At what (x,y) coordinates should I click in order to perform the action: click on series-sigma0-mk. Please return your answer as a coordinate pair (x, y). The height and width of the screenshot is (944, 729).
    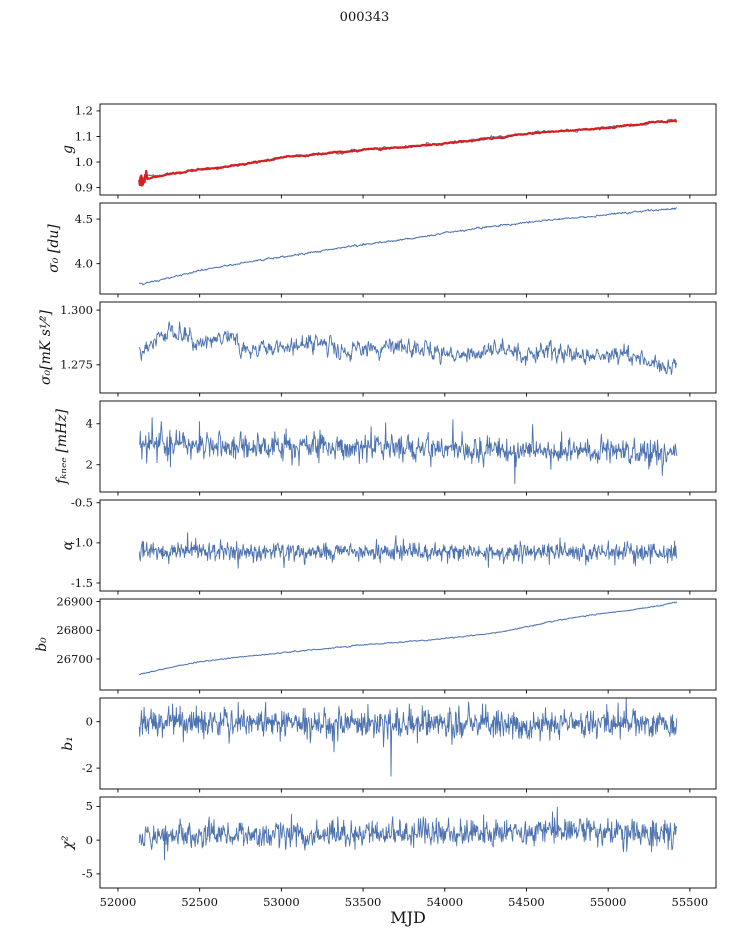
    Looking at the image, I should click on (408, 348).